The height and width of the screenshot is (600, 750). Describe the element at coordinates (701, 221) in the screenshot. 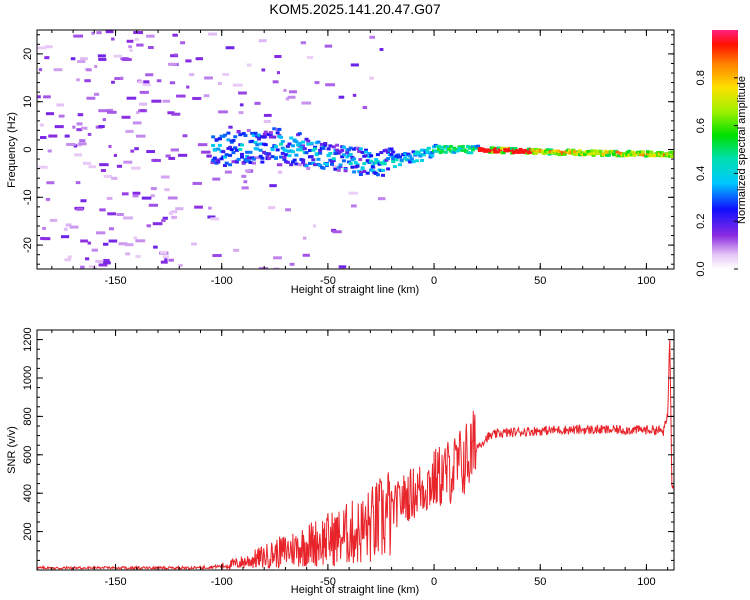

I see `colorbar-tick-label: 0.2` at that location.